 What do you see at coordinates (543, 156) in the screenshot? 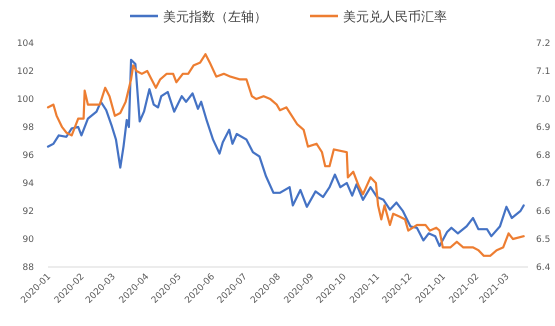
I see `y2-tick-label: 6.8` at bounding box center [543, 156].